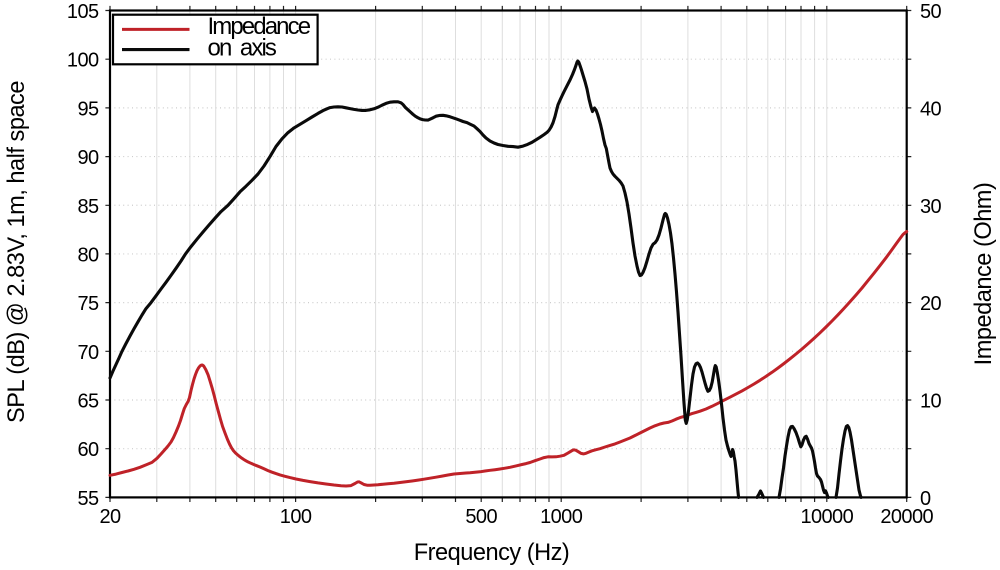 The image size is (1000, 570). What do you see at coordinates (88, 353) in the screenshot?
I see `svg-text: 70` at bounding box center [88, 353].